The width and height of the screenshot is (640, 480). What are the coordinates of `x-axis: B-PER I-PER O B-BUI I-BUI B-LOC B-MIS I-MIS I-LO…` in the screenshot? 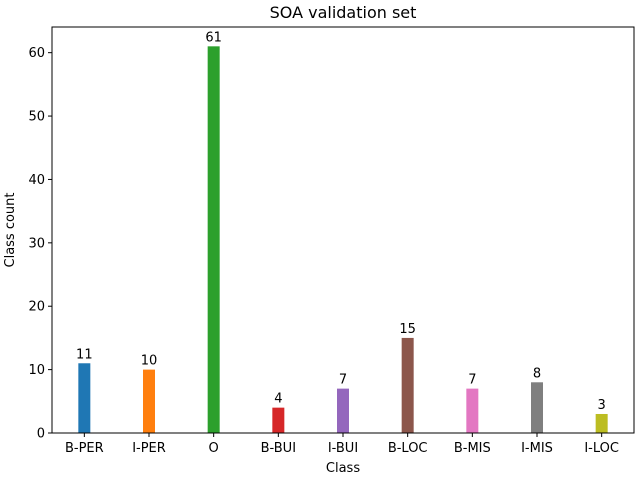 It's located at (342, 444).